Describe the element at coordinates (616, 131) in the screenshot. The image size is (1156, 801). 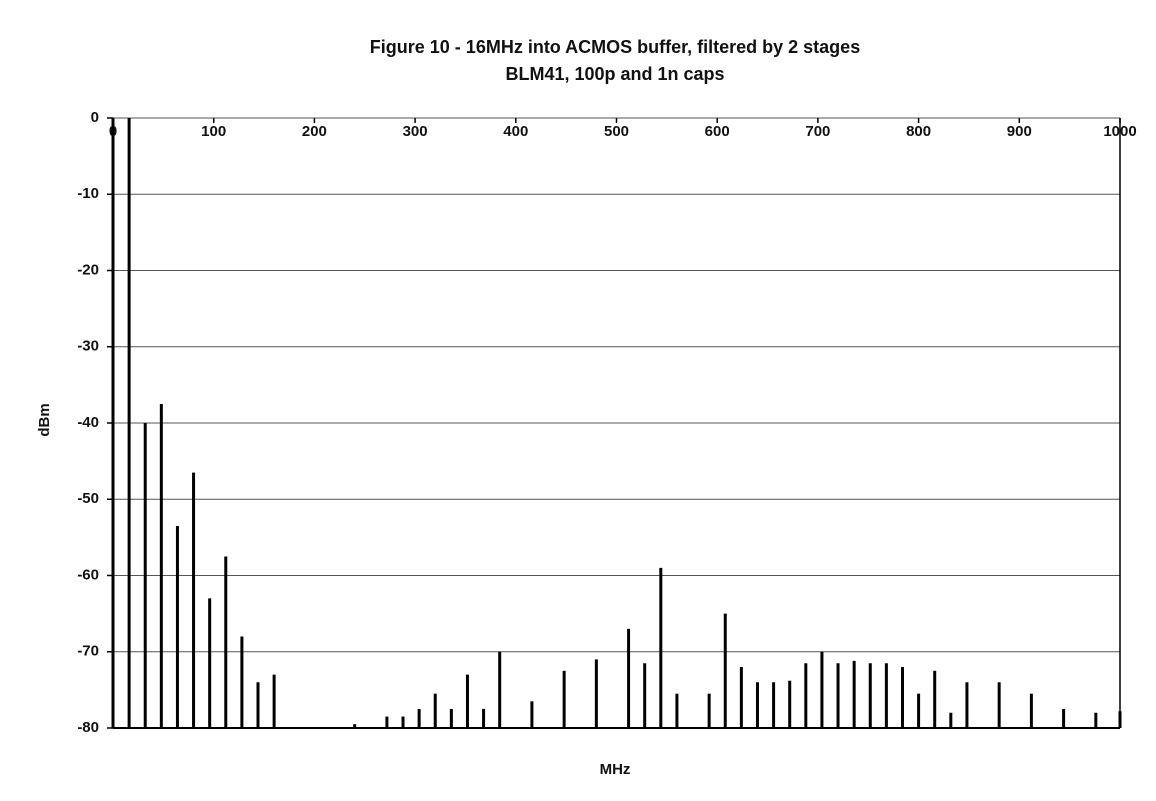
I see `x-tick-label: 500` at that location.